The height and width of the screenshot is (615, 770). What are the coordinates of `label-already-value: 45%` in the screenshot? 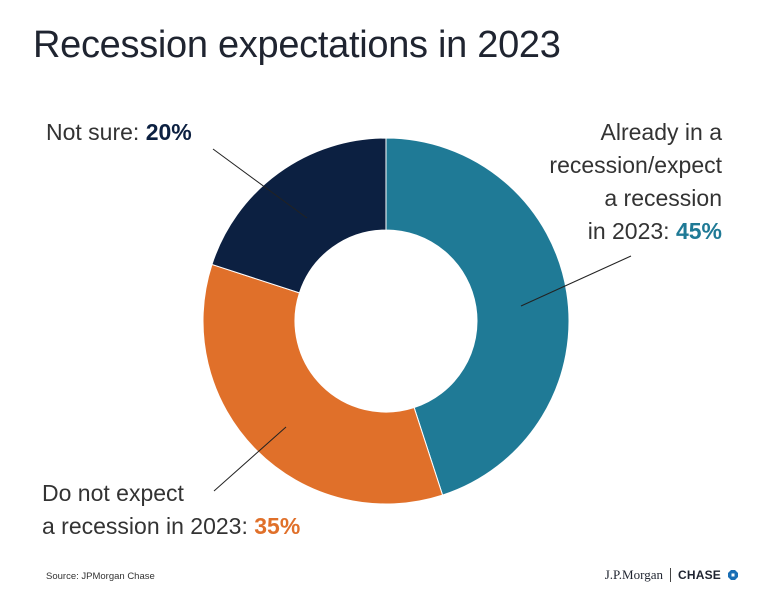 It's located at (698, 231).